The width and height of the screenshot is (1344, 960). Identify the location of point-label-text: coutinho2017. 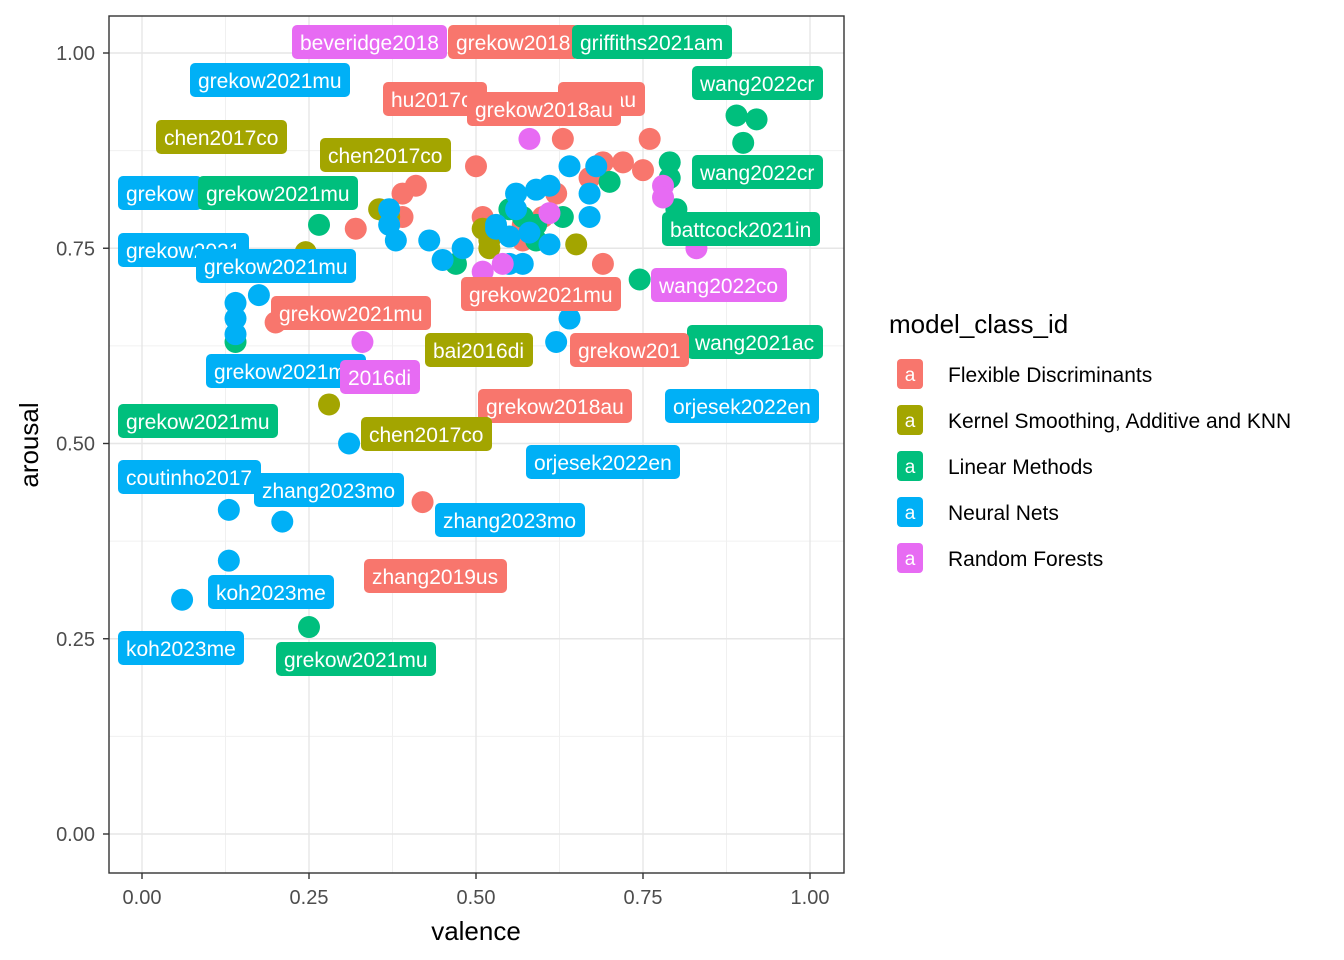
(189, 478).